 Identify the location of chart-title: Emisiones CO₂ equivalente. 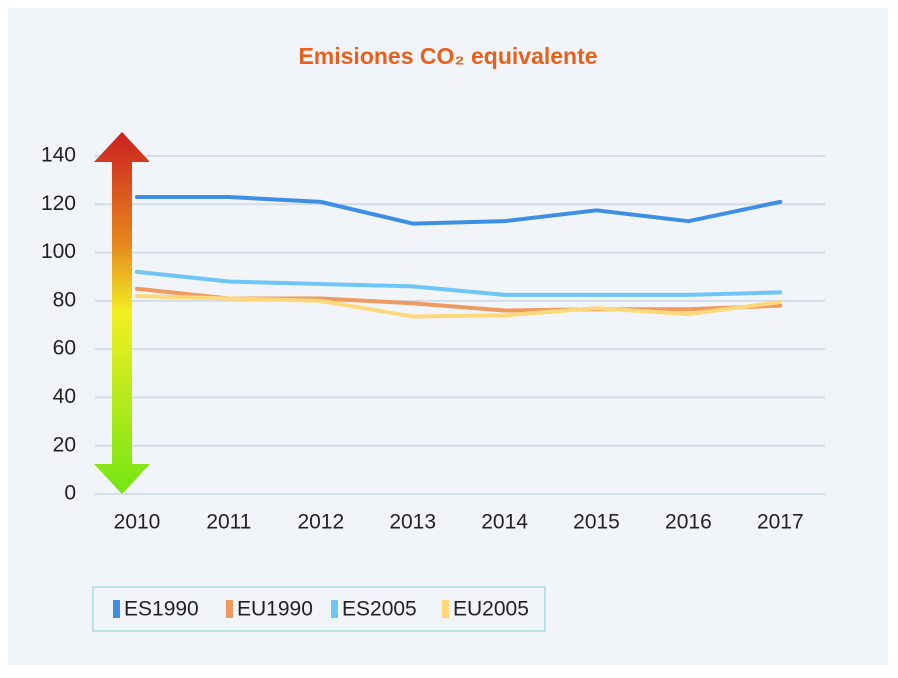
(447, 56).